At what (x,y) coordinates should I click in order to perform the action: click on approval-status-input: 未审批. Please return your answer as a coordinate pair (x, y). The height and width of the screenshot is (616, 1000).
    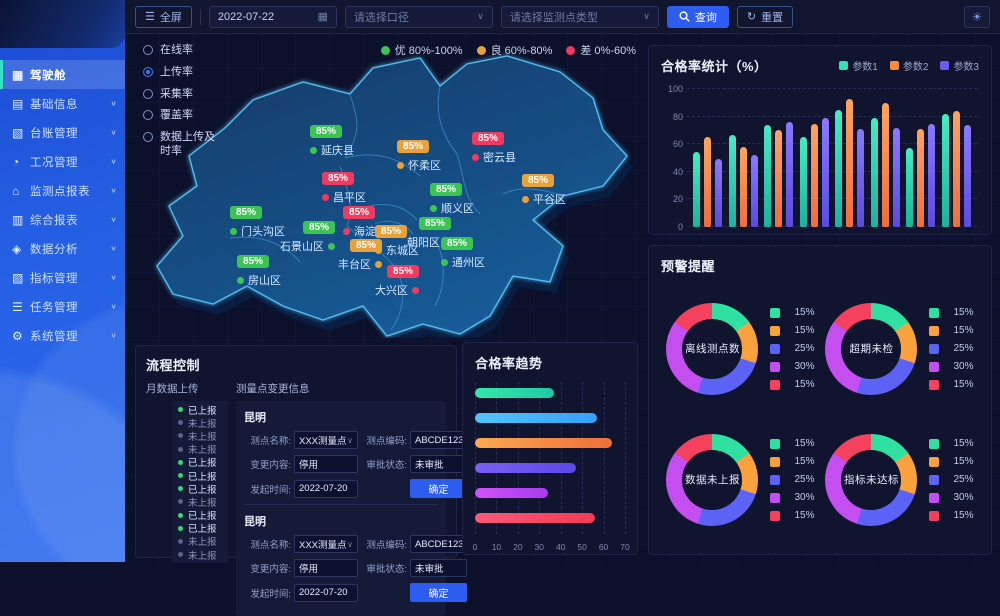
    Looking at the image, I should click on (438, 464).